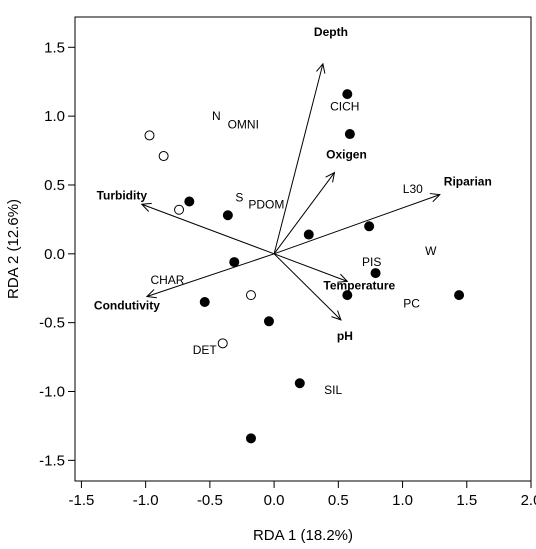 The width and height of the screenshot is (536, 549). Describe the element at coordinates (371, 262) in the screenshot. I see `species-label: PIS` at that location.